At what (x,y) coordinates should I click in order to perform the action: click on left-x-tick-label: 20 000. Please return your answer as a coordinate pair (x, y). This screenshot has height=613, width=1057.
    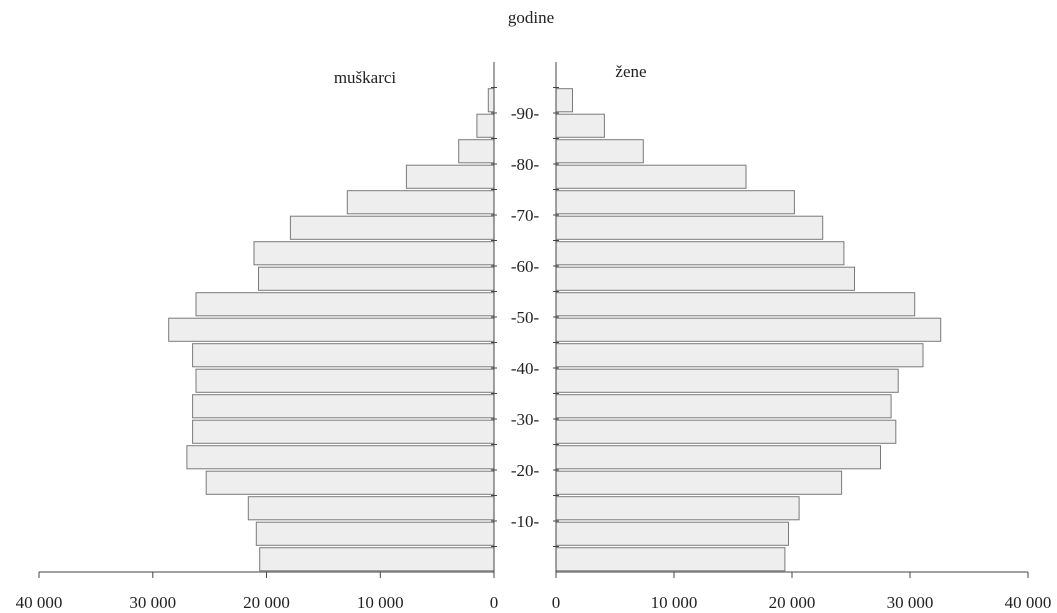
    Looking at the image, I should click on (266, 602).